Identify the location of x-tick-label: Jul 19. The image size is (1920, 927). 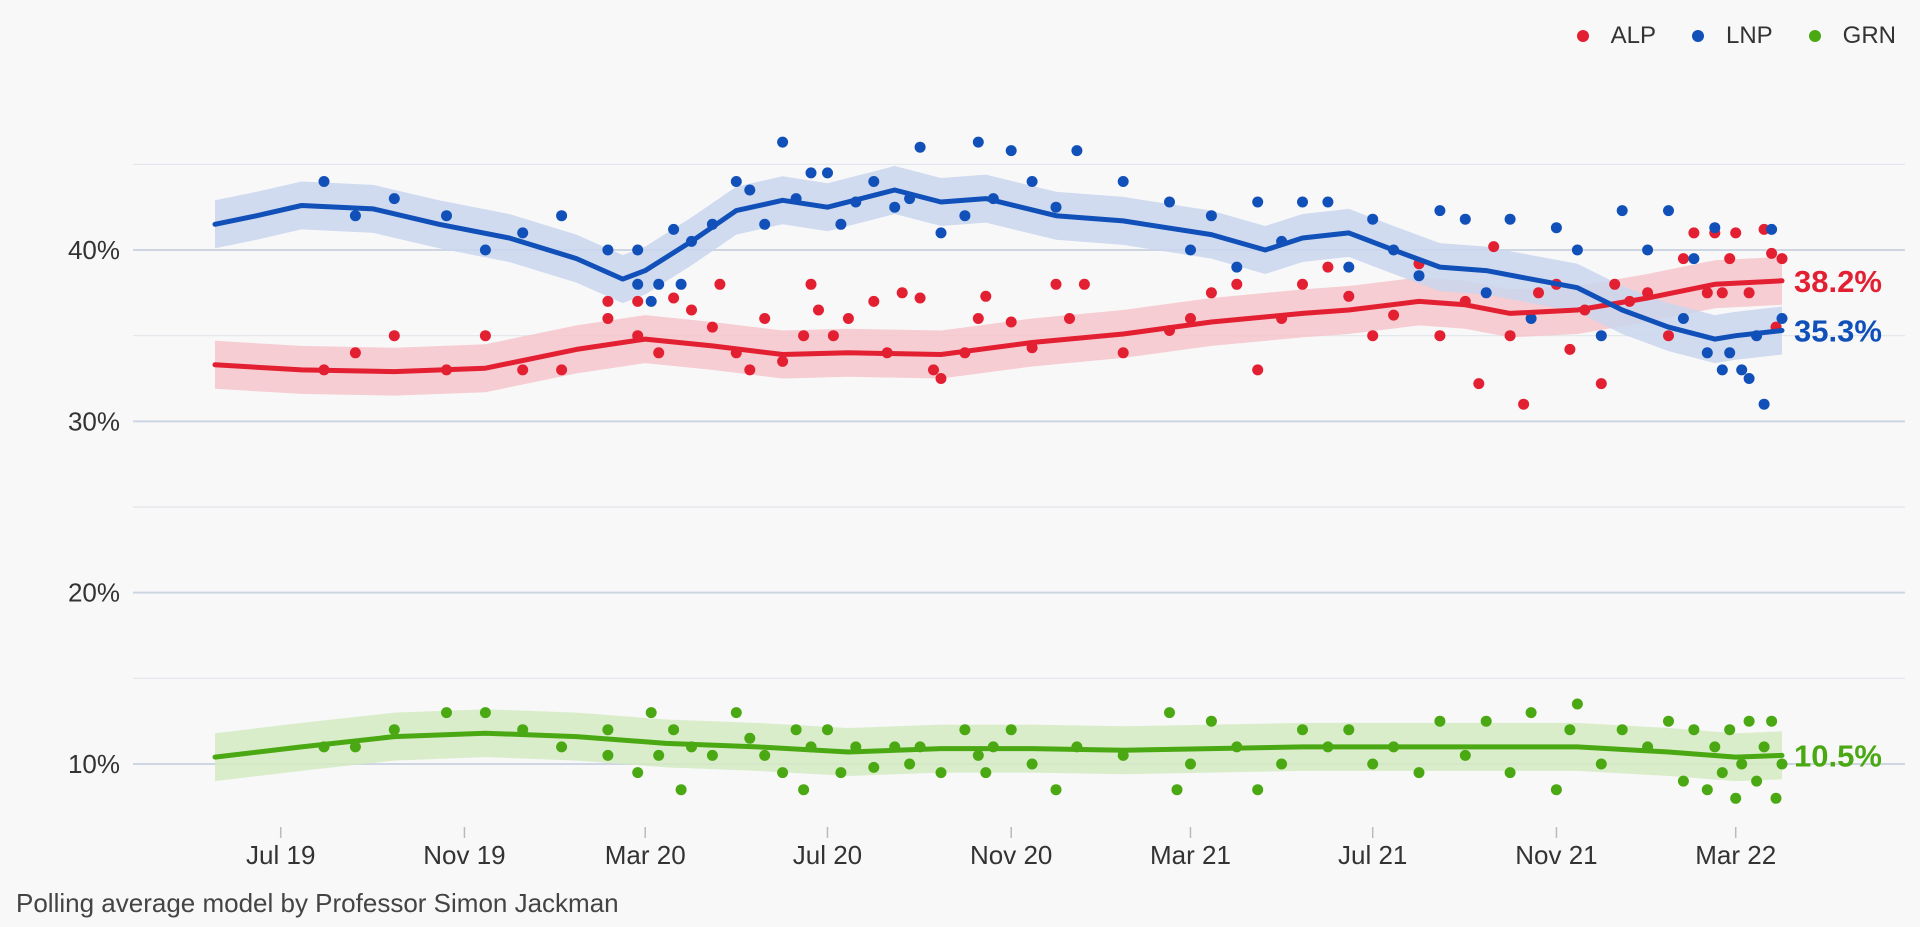
(280, 855).